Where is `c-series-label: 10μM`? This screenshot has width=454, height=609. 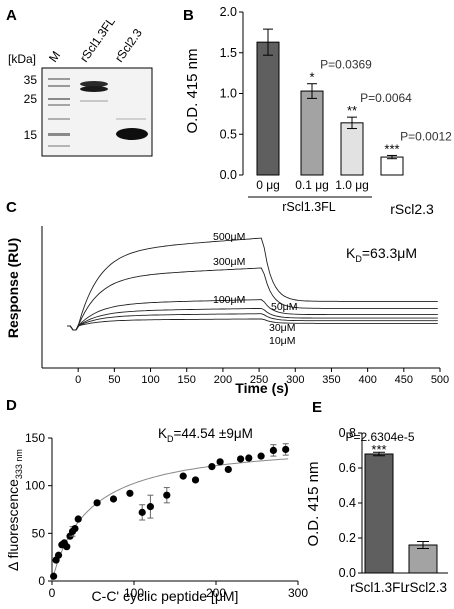
c-series-label: 10μM is located at coordinates (282, 341).